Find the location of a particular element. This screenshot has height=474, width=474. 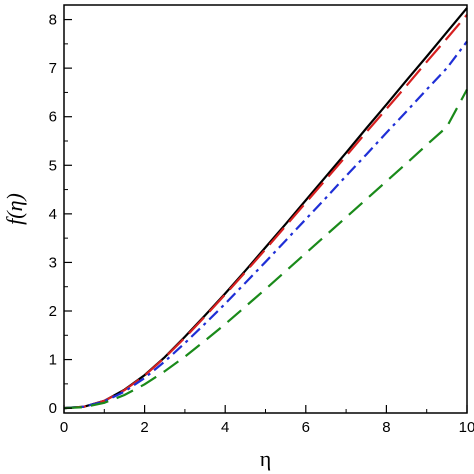

x-axis-label: η is located at coordinates (266, 458).